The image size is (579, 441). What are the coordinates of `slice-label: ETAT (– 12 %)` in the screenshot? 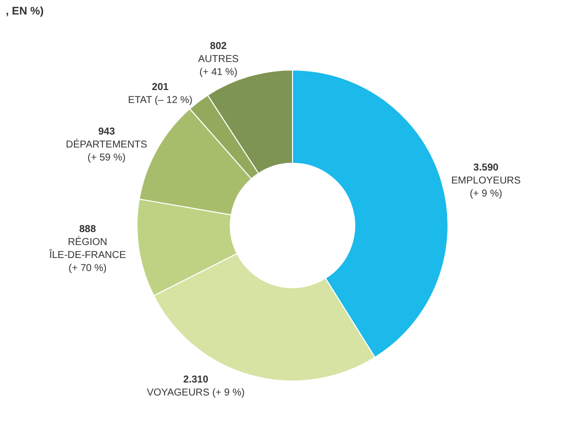 It's located at (160, 100).